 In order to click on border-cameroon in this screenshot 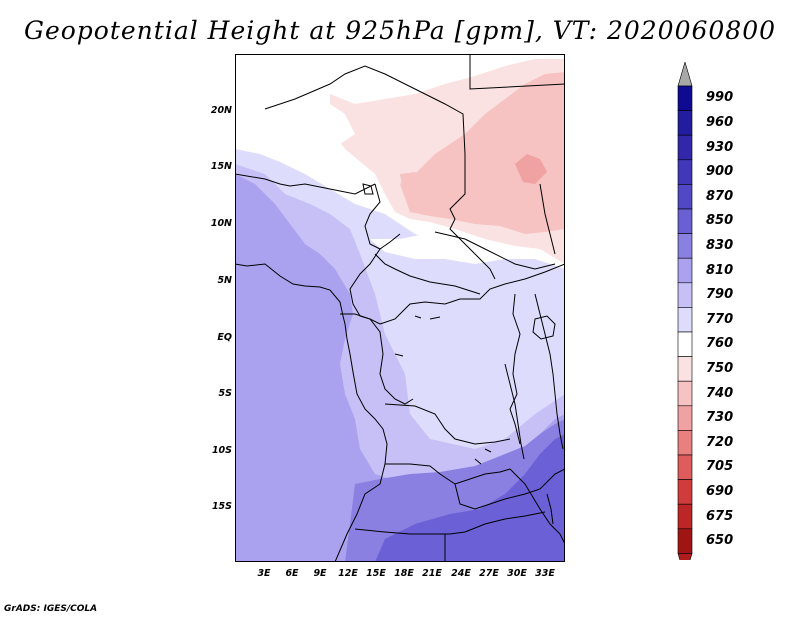, I will do `click(457, 286)`.